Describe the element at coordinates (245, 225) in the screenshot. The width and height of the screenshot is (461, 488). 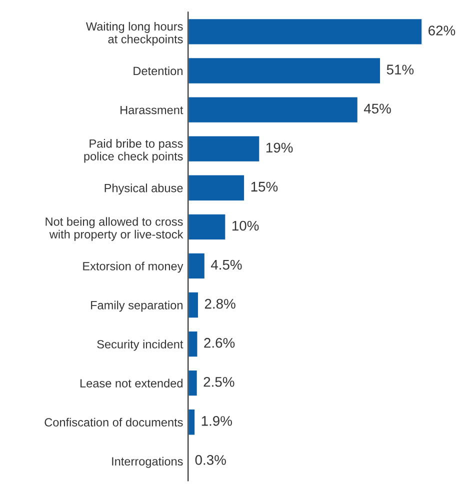
I see `data-label: 10%` at that location.